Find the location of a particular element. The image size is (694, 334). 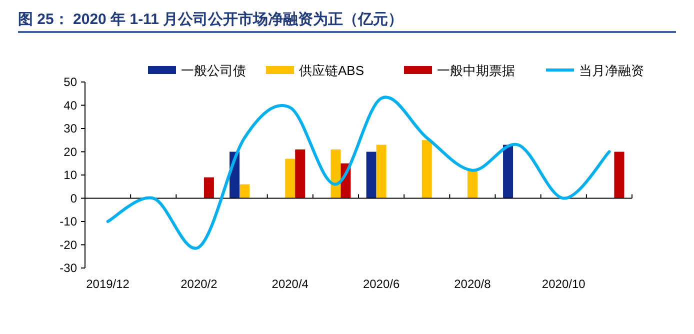

y-tick-label: -30 is located at coordinates (69, 268).